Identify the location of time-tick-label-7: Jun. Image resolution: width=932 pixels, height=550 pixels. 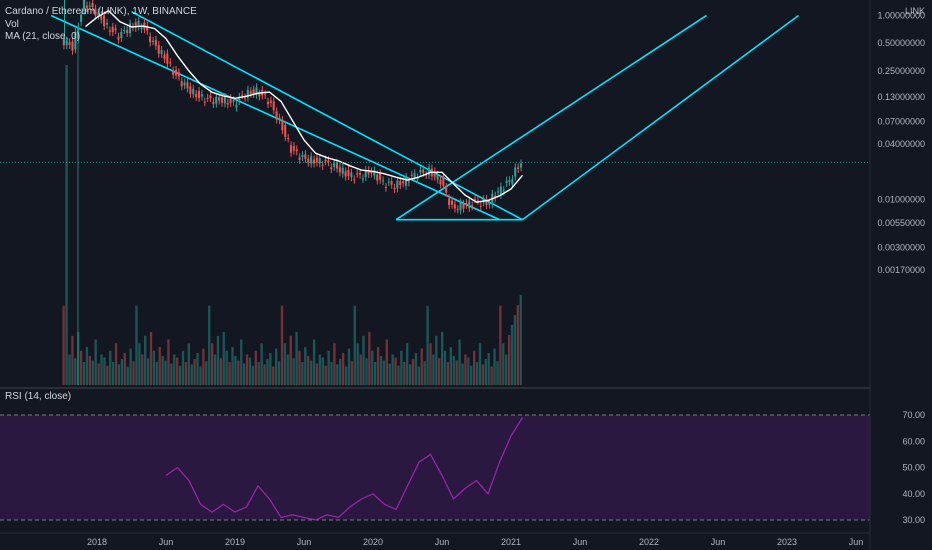
(580, 542).